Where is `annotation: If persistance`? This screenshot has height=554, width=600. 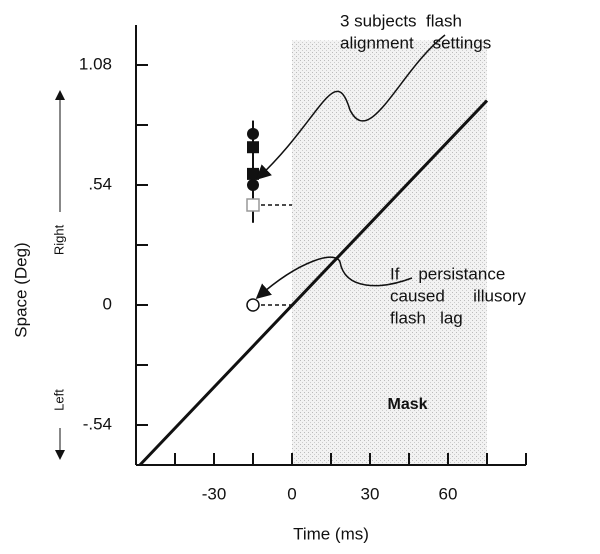
annotation: If persistance is located at coordinates (447, 273).